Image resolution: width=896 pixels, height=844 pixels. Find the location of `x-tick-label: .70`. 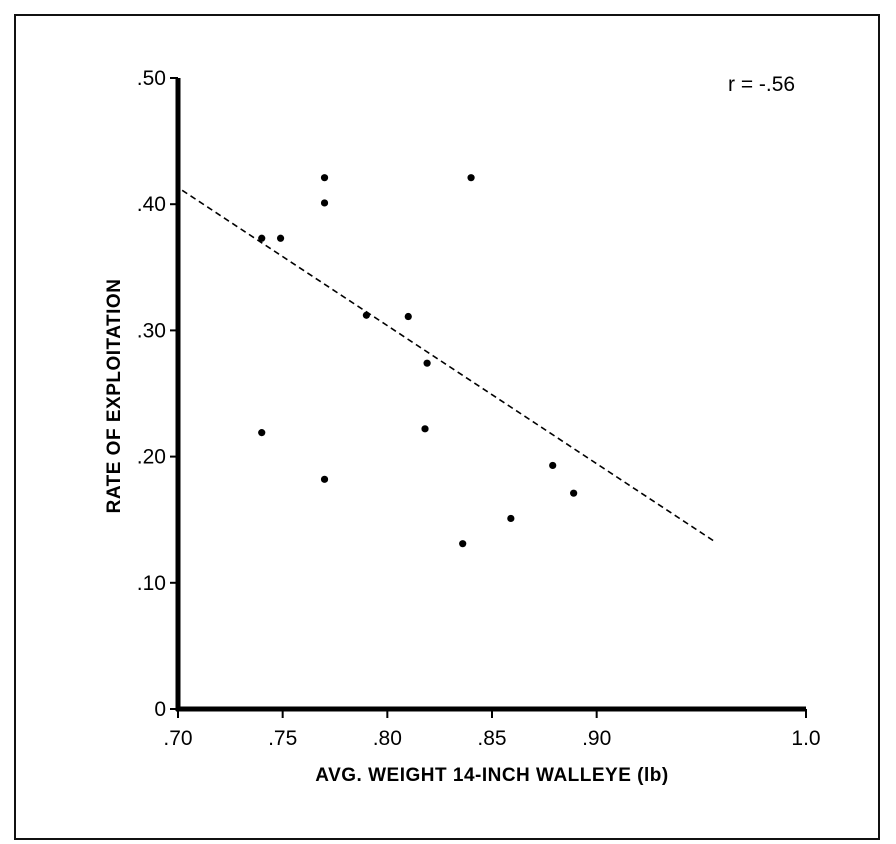

x-tick-label: .70 is located at coordinates (177, 738).